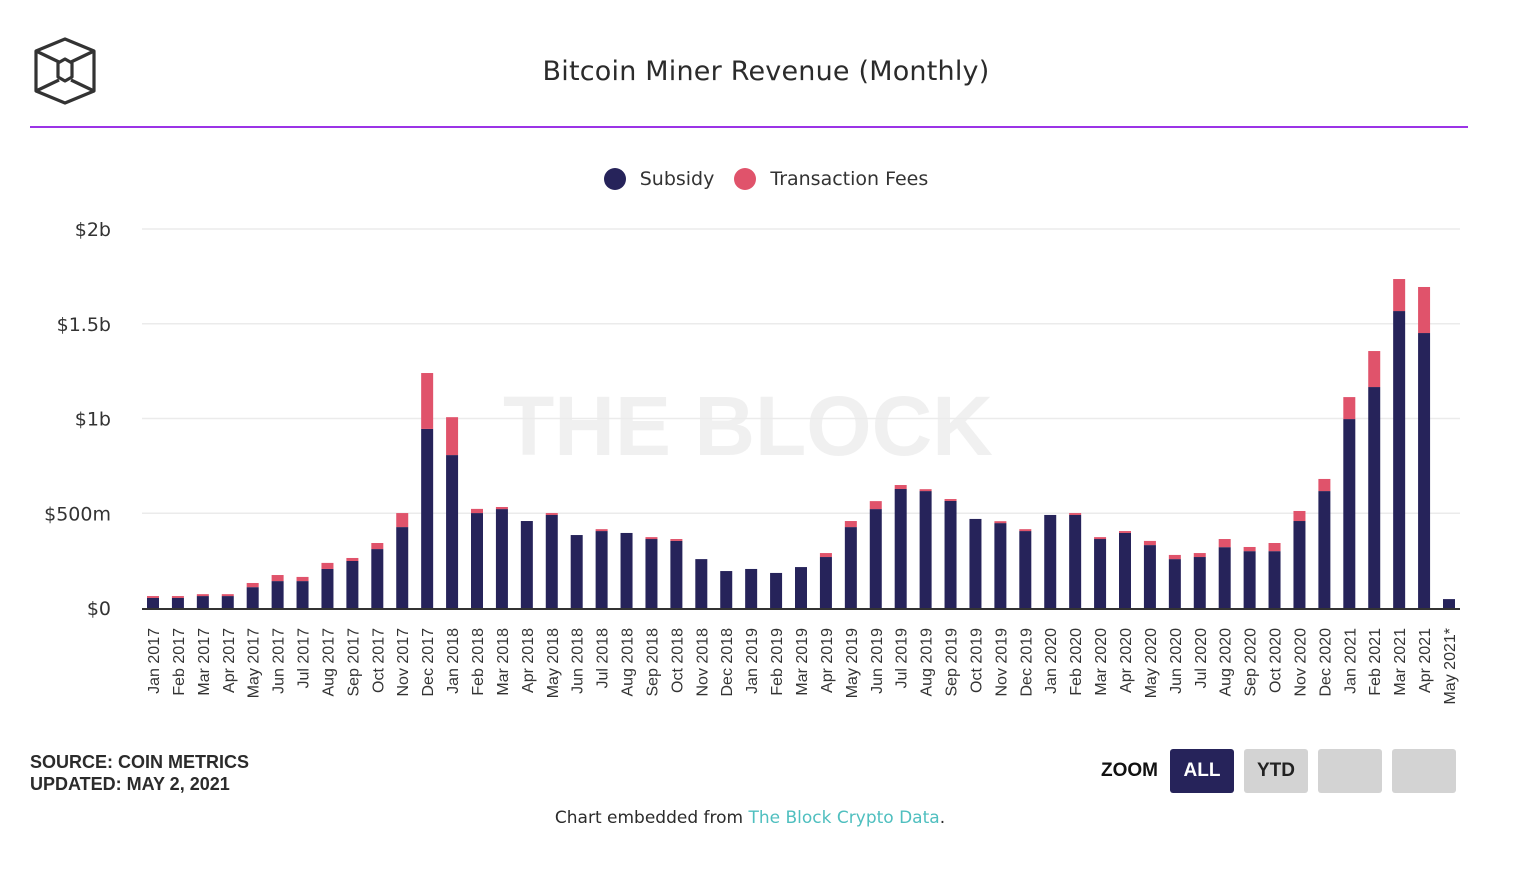  I want to click on legend-item-subsidy: Subsidy, so click(658, 179).